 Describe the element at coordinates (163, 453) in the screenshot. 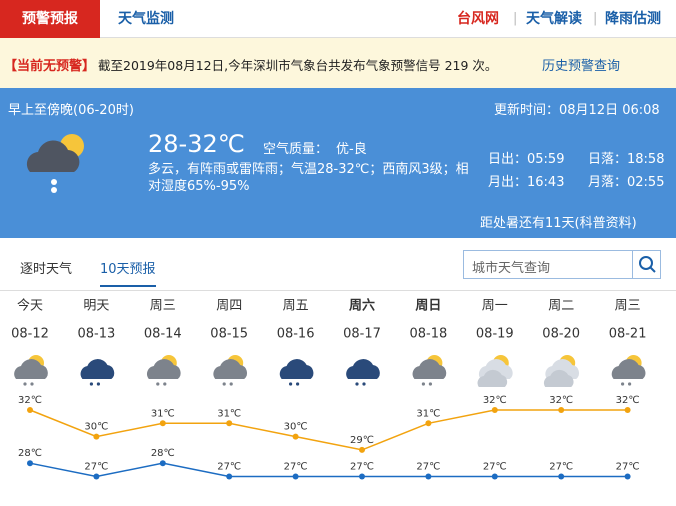

I see `temp-label: 28℃` at that location.